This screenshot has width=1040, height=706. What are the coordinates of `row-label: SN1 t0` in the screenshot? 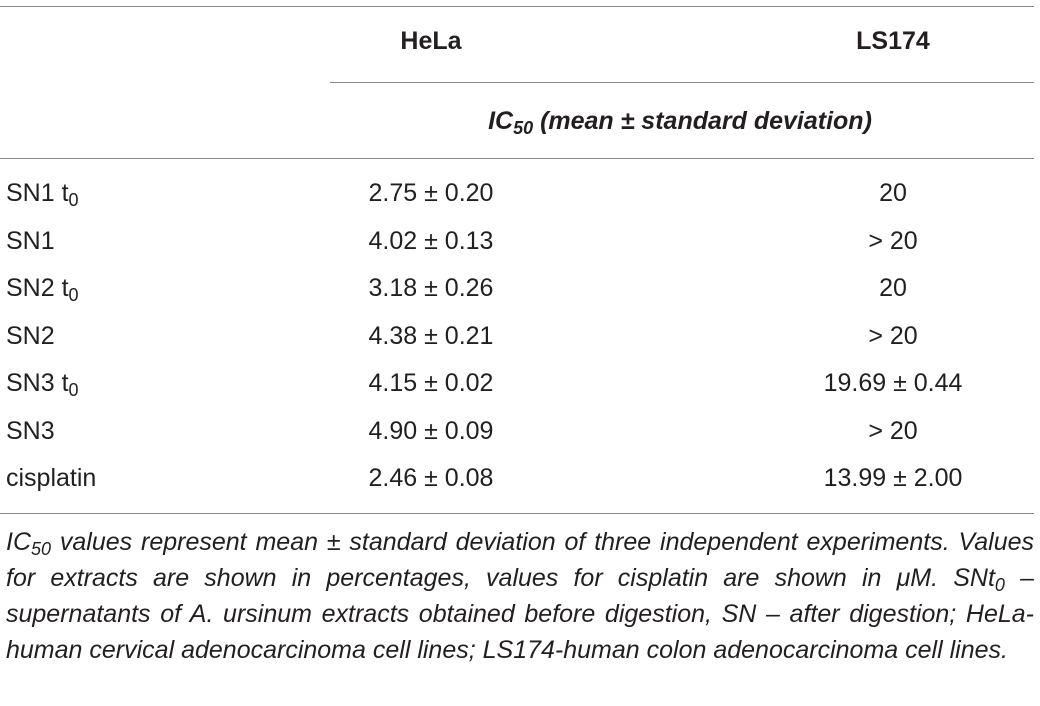 It's located at (42, 194).